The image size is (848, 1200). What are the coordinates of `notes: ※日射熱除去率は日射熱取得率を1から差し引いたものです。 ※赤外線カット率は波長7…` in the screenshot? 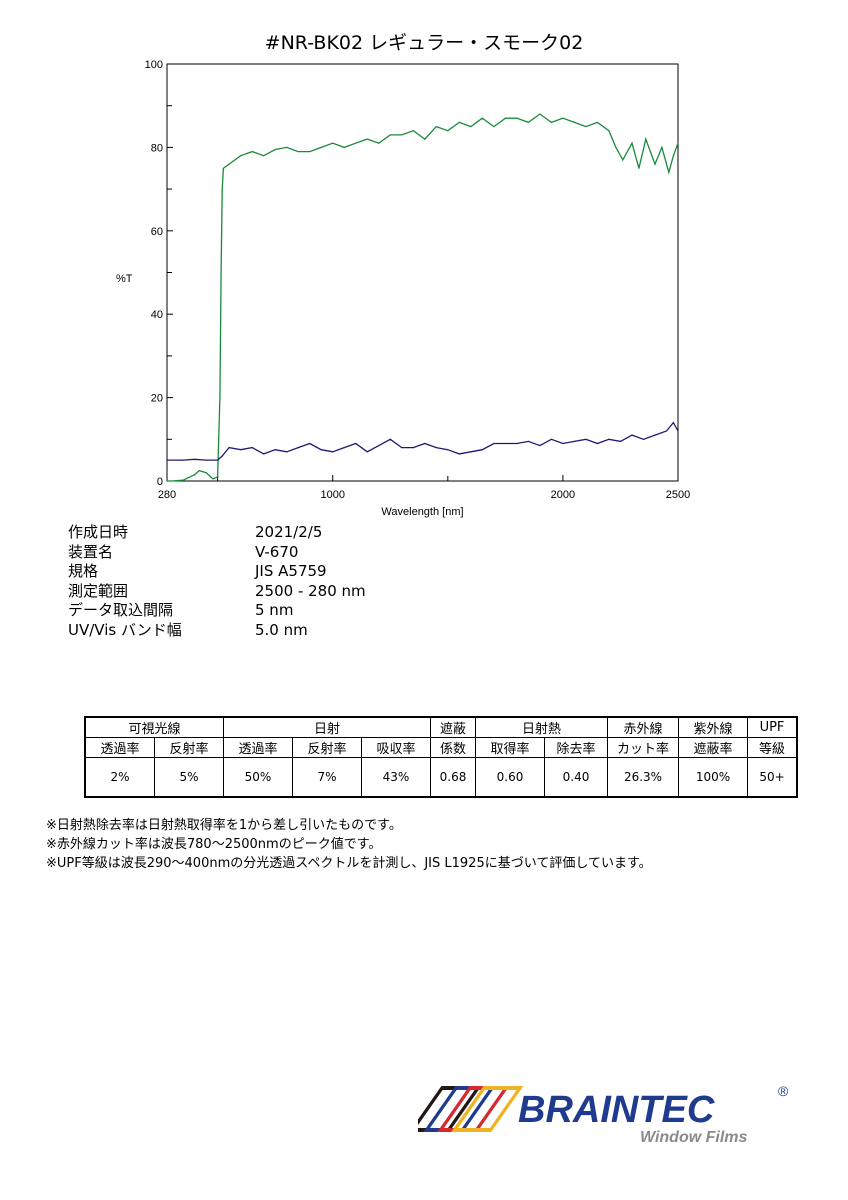 It's located at (349, 844).